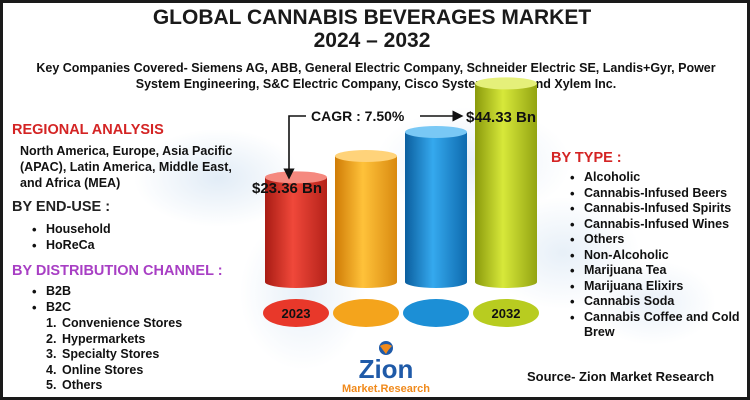 Image resolution: width=750 pixels, height=400 pixels. I want to click on title-line-1: GLOBAL CANNABIS BEVERAGES MARKET, so click(372, 17).